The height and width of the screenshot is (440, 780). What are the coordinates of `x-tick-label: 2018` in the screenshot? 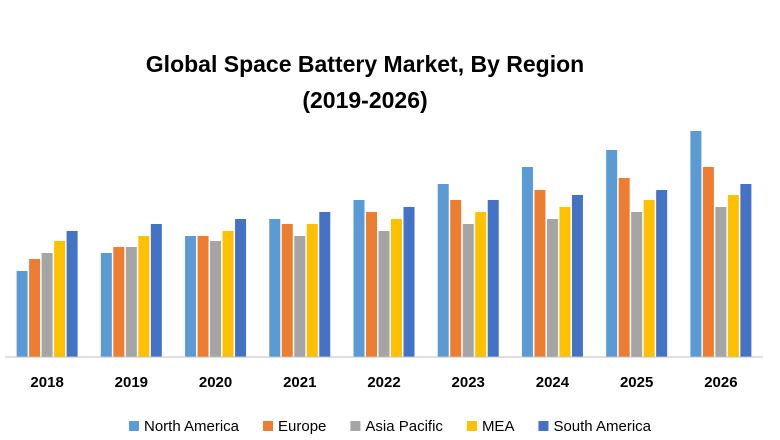 It's located at (46, 382).